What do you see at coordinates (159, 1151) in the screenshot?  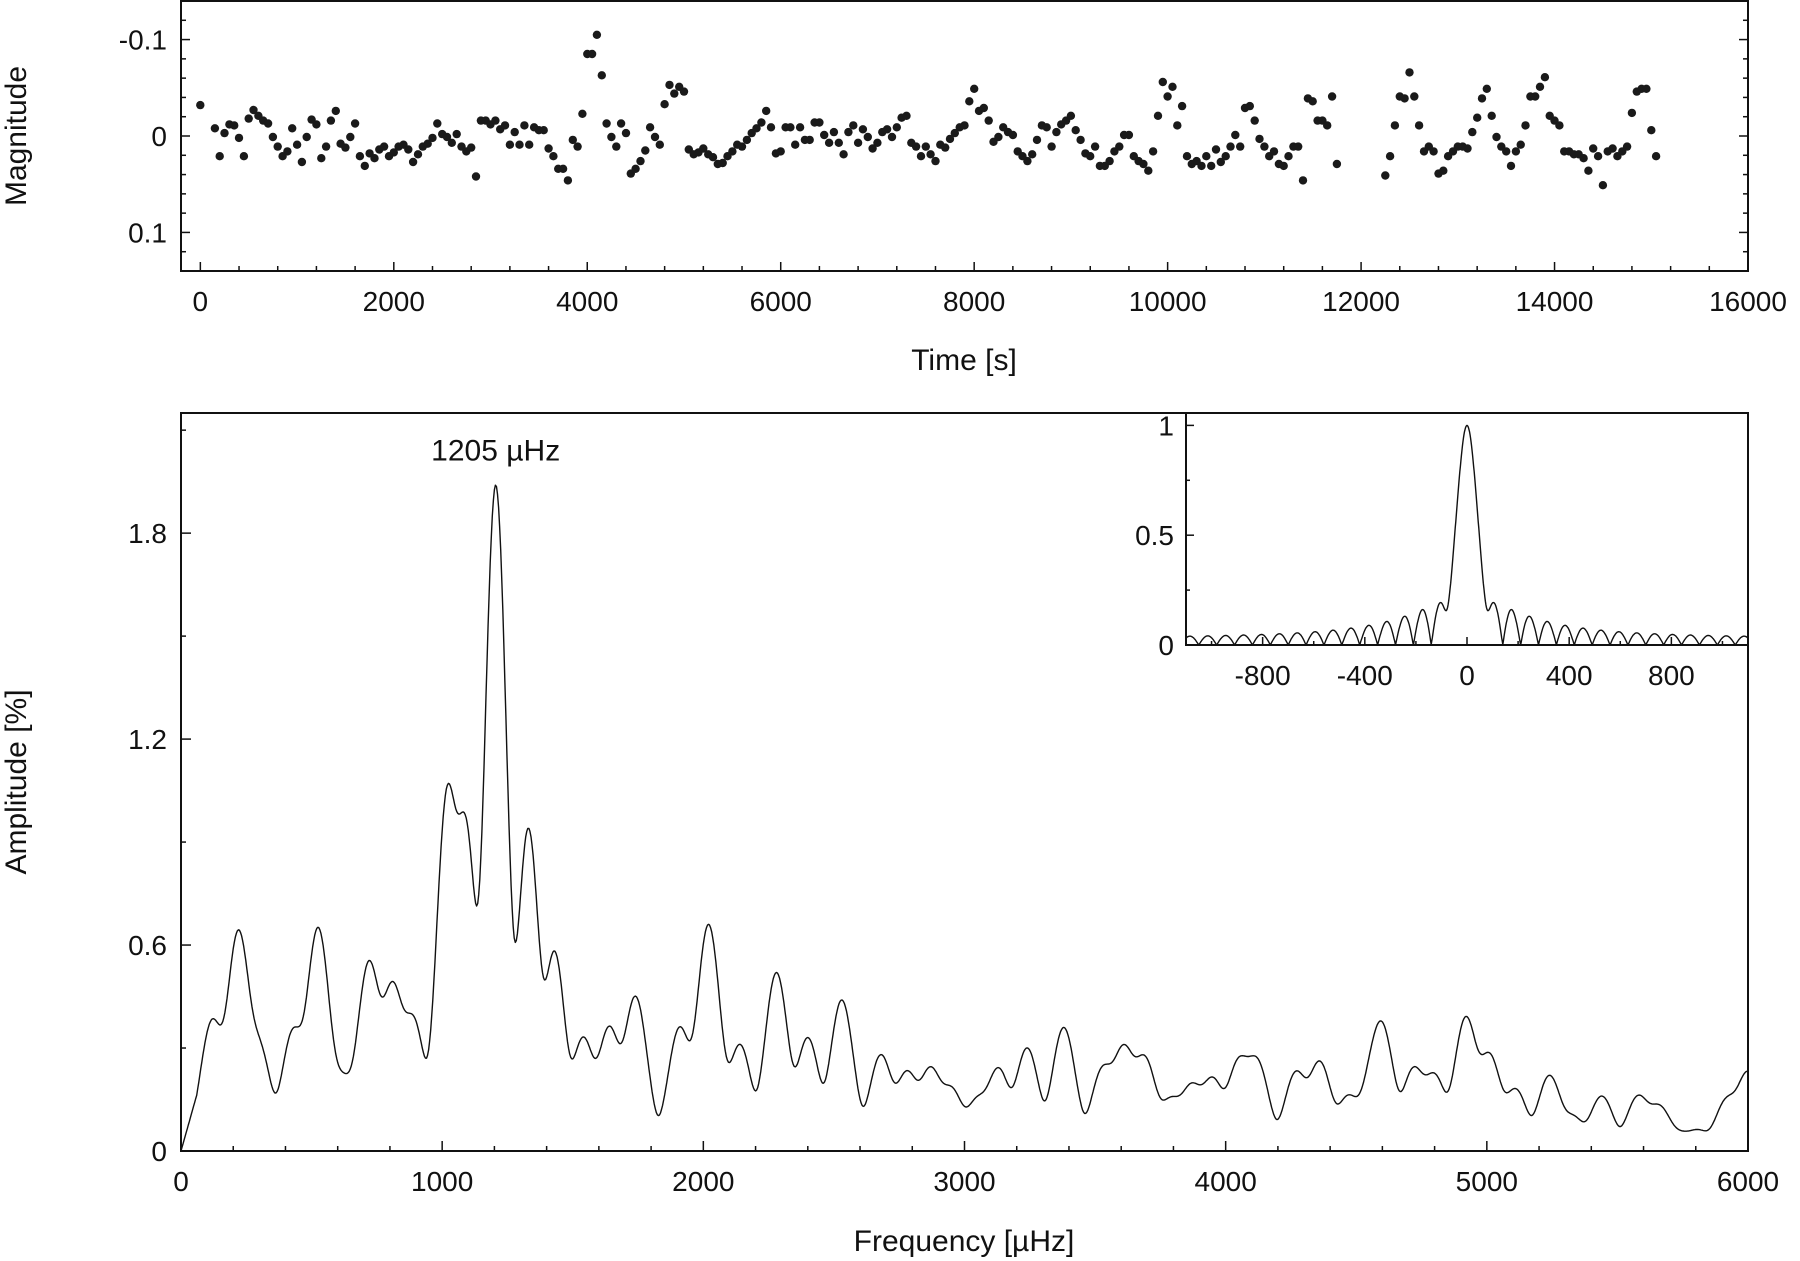 I see `spectrum-ytick-label: 0` at bounding box center [159, 1151].